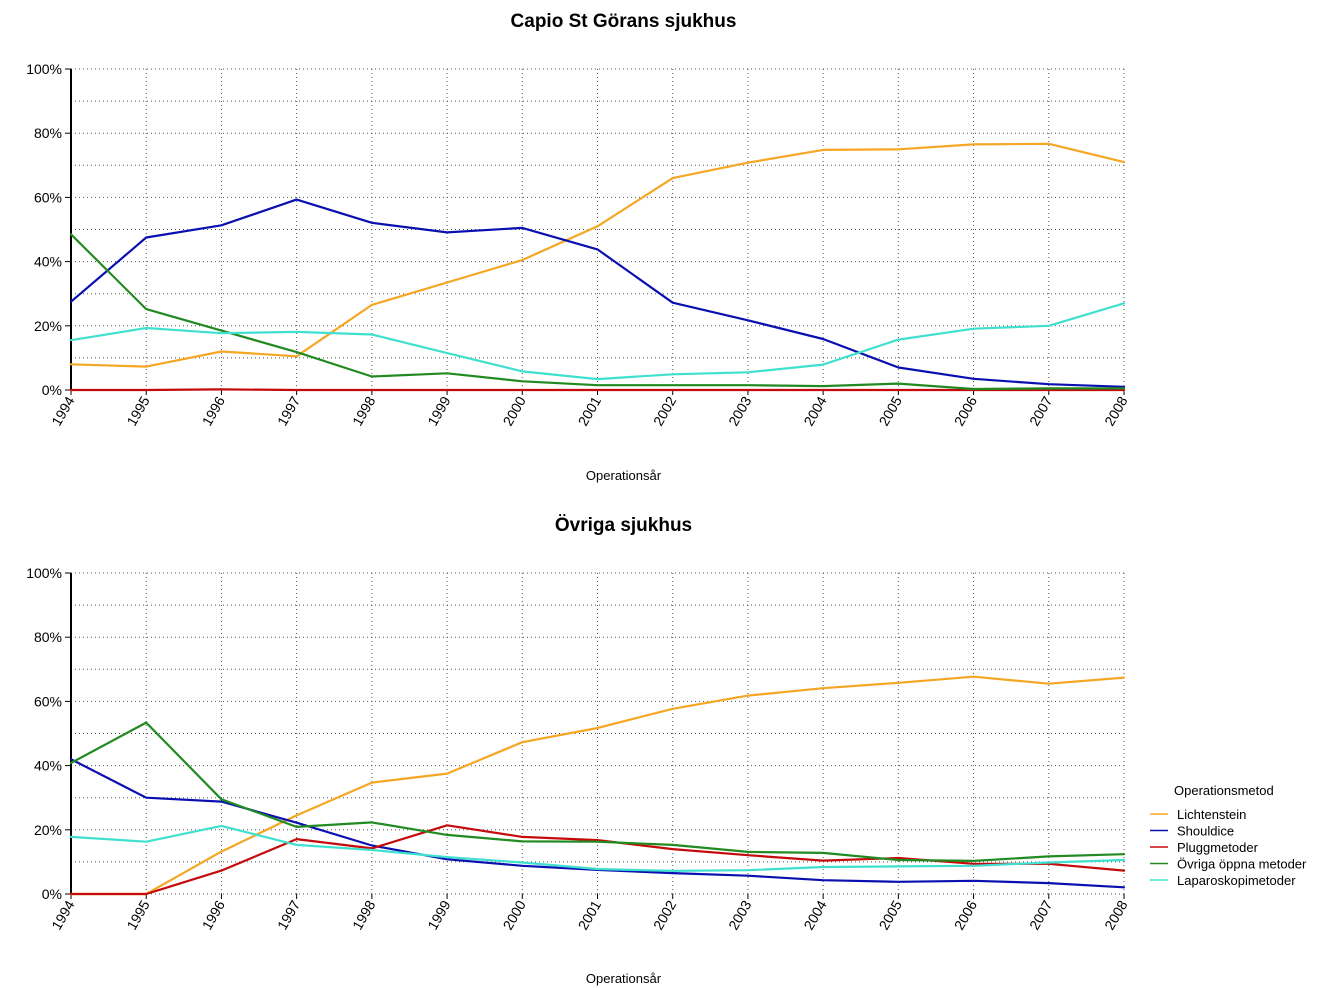 This screenshot has width=1335, height=988. What do you see at coordinates (1211, 814) in the screenshot?
I see `legend-item-label: Lichtenstein` at bounding box center [1211, 814].